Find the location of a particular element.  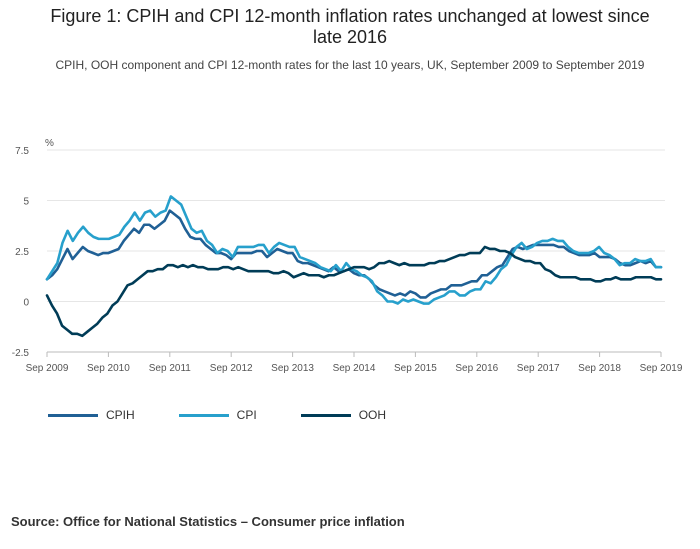

y-axis-label: % is located at coordinates (49, 143).